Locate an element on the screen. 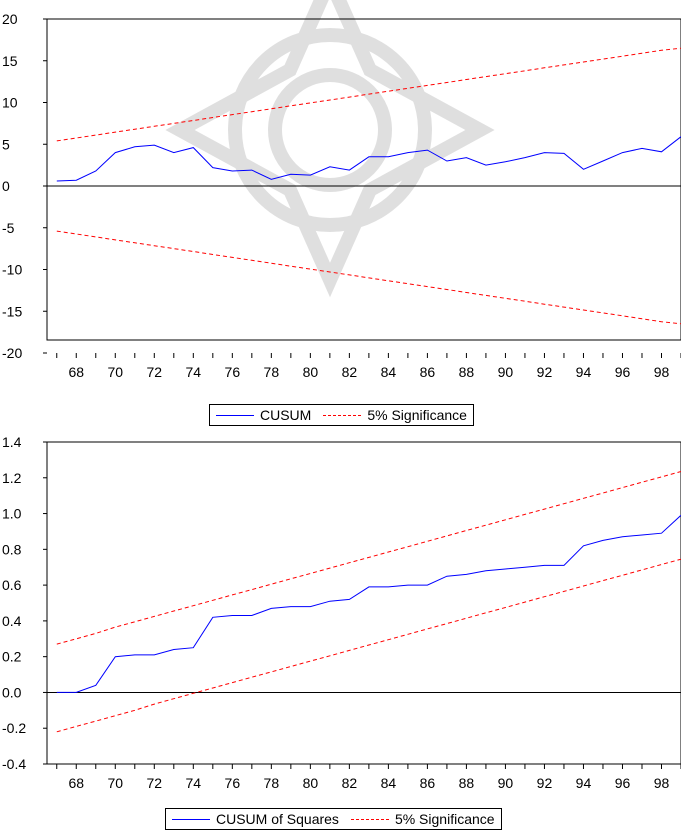  y-tick-label: 1.4 is located at coordinates (12, 442).